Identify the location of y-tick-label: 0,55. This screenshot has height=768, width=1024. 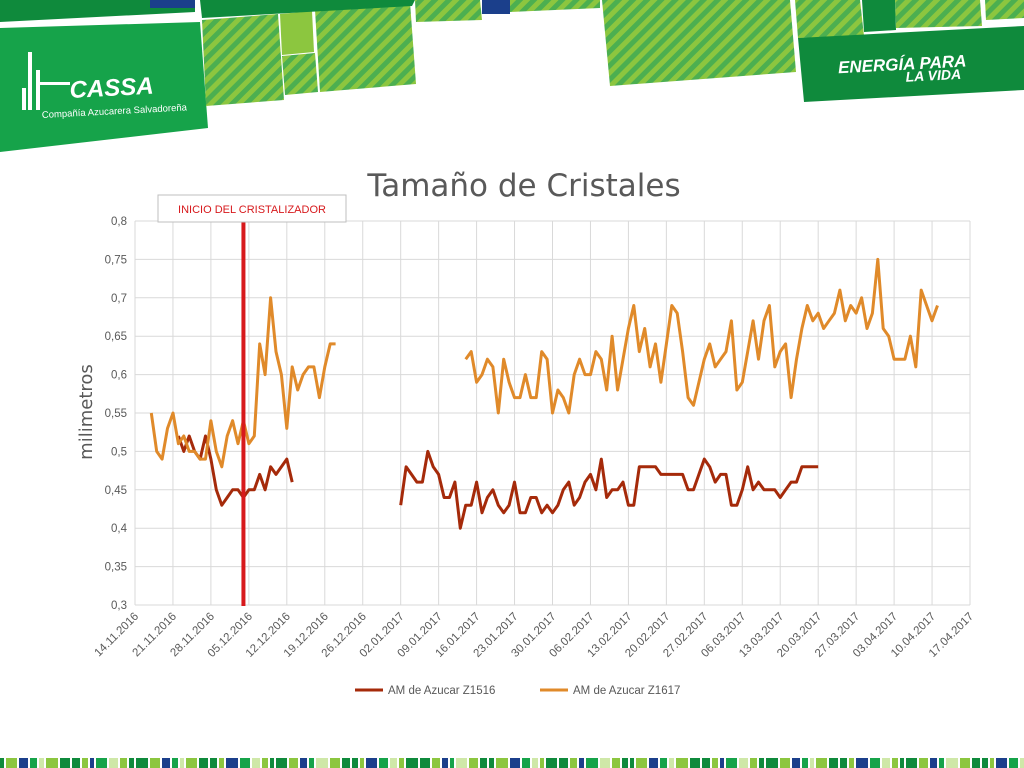
(116, 414).